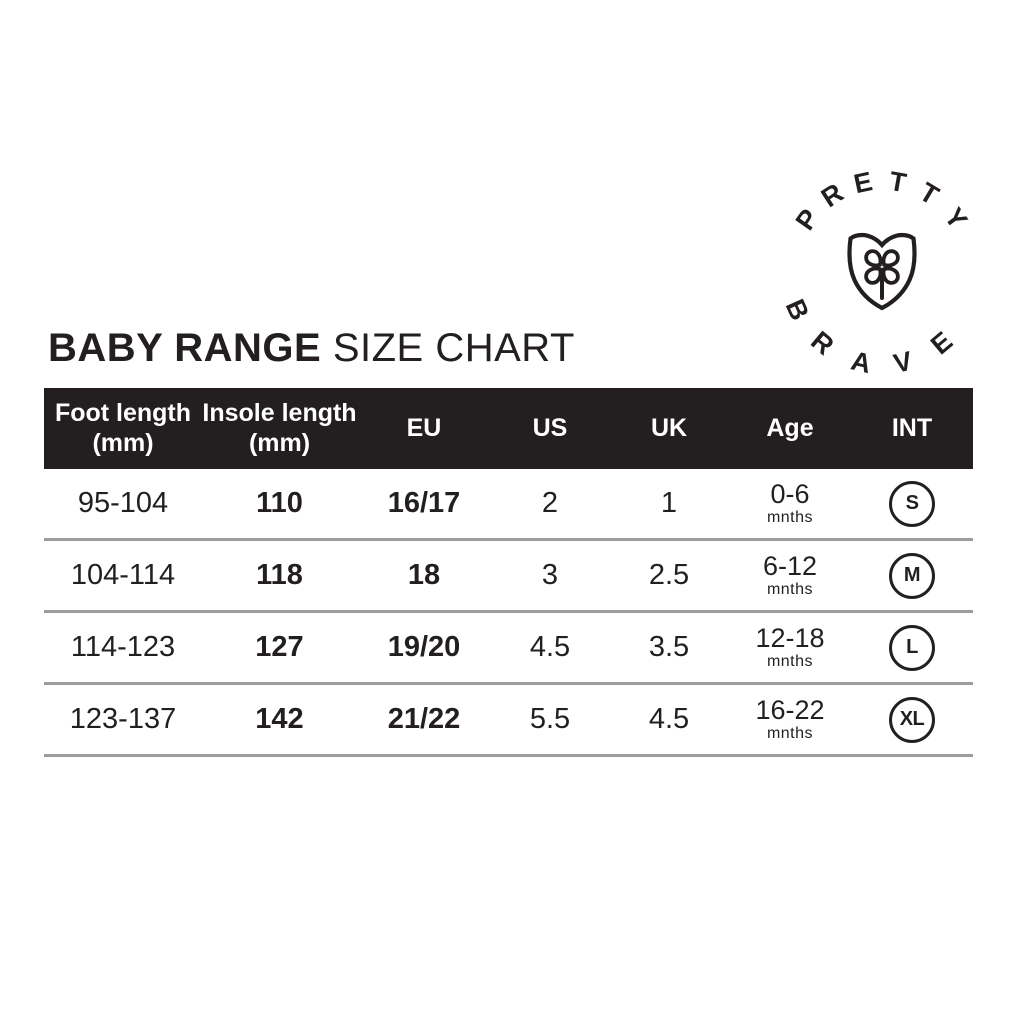 This screenshot has height=1024, width=1024. I want to click on age-range: 0-6, so click(790, 494).